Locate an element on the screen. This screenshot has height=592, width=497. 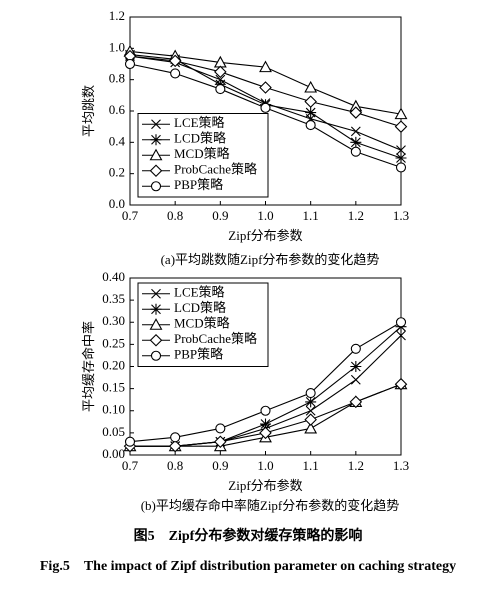
y-axis-label: 平均缓存命中率 is located at coordinates (88, 366).